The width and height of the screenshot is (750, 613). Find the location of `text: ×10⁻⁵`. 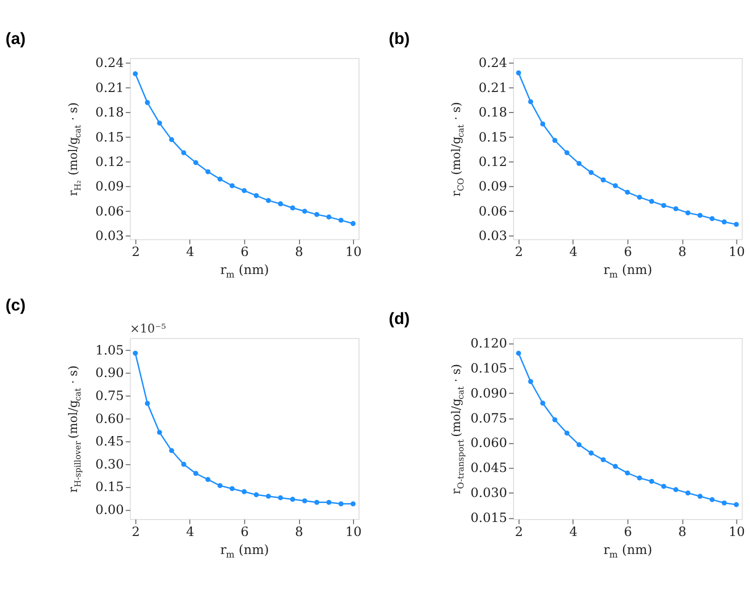

text: ×10⁻⁵ is located at coordinates (148, 329).